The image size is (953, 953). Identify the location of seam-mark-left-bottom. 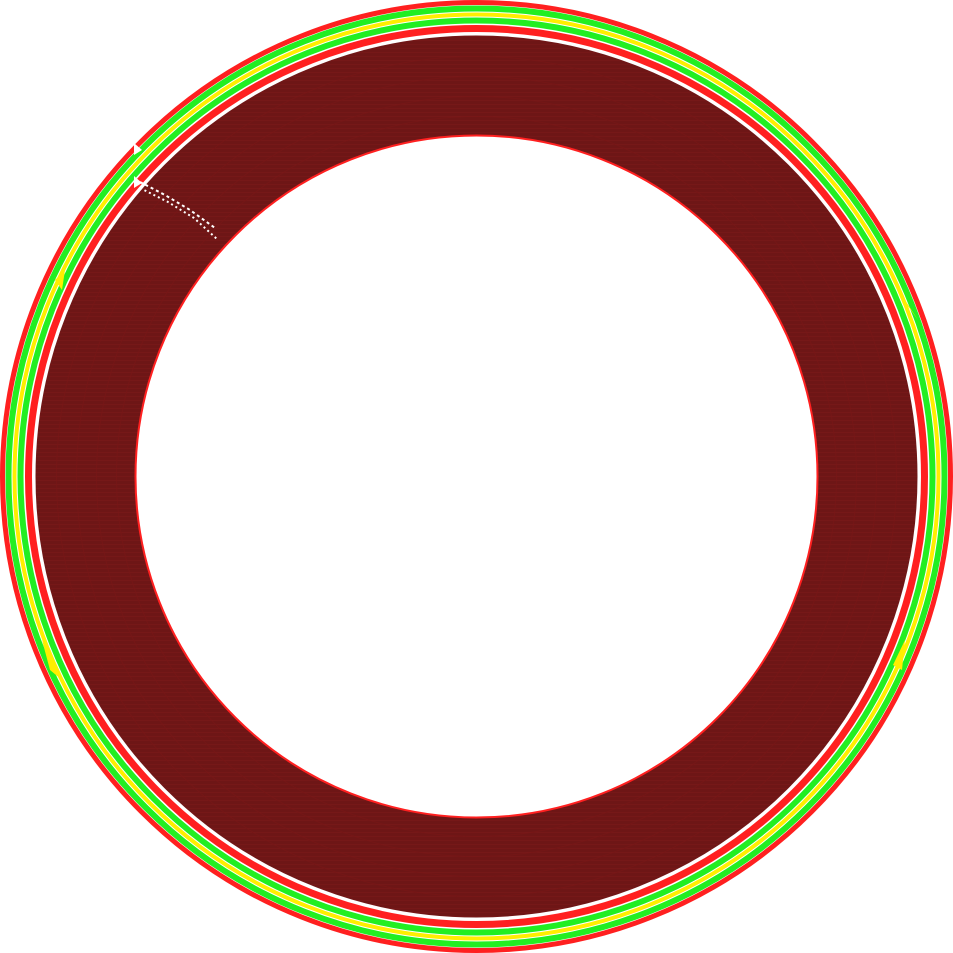
(52, 660).